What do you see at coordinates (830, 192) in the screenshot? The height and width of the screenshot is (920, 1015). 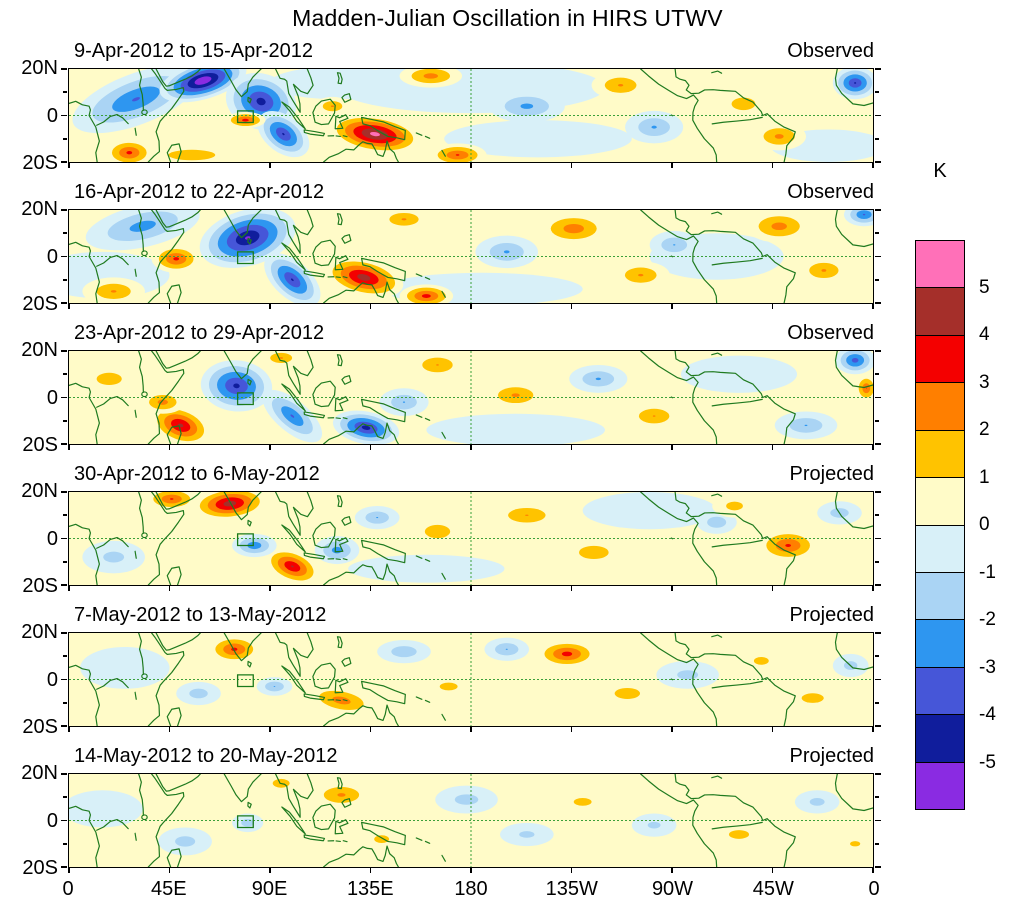 I see `panel-source-label: Observed` at bounding box center [830, 192].